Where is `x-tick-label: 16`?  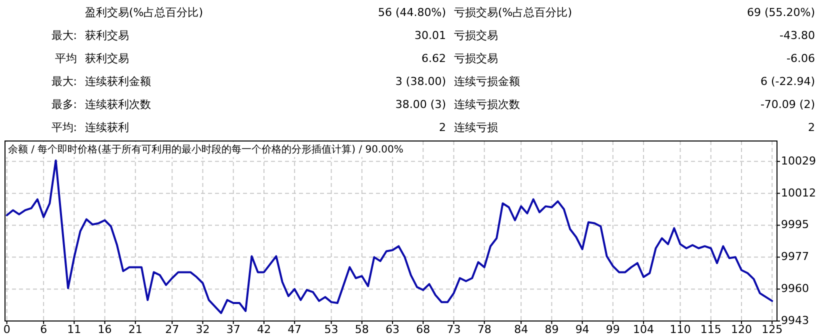 x-tick-label: 16 is located at coordinates (105, 329).